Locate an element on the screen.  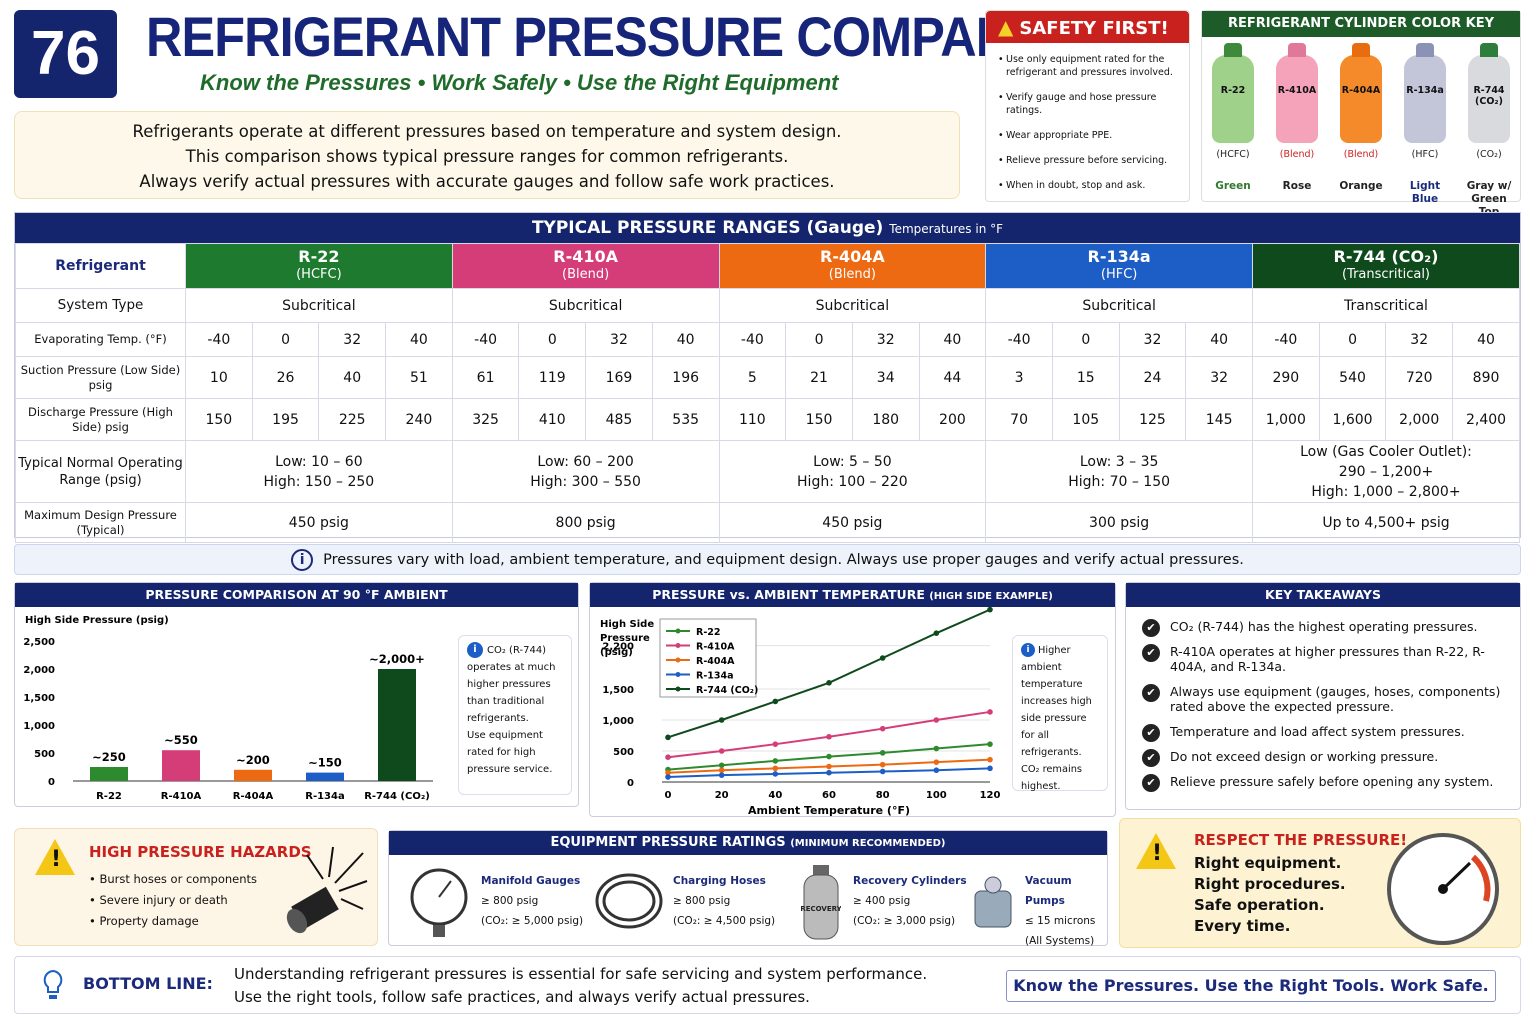
max-pressure-cell: Up to 4,500+ psig is located at coordinates (1386, 522).